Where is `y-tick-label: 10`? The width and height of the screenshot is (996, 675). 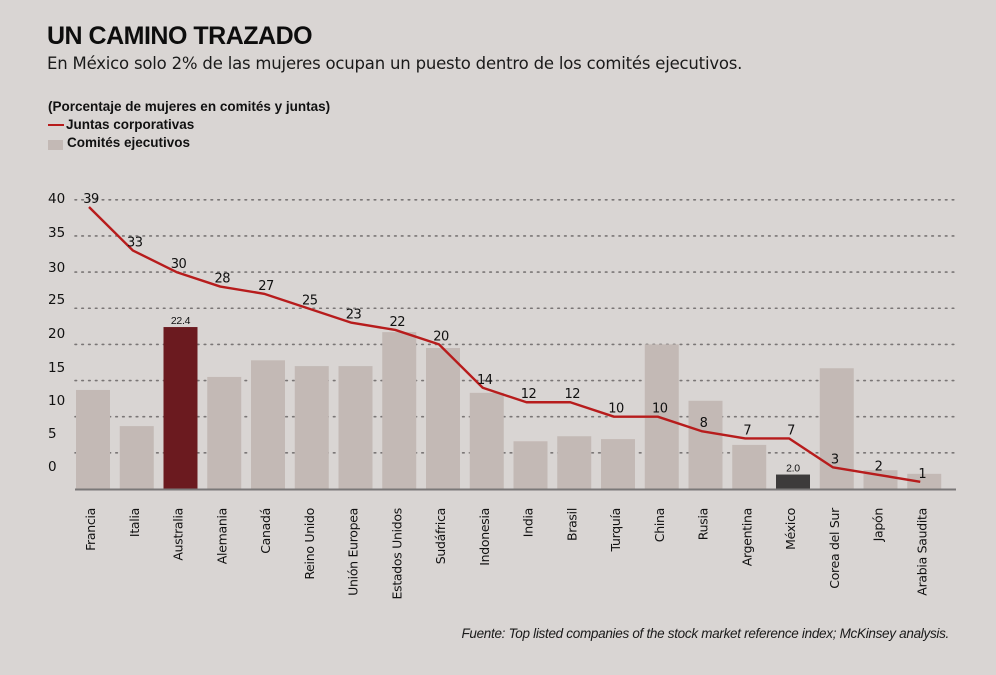
y-tick-label: 10 is located at coordinates (56, 401).